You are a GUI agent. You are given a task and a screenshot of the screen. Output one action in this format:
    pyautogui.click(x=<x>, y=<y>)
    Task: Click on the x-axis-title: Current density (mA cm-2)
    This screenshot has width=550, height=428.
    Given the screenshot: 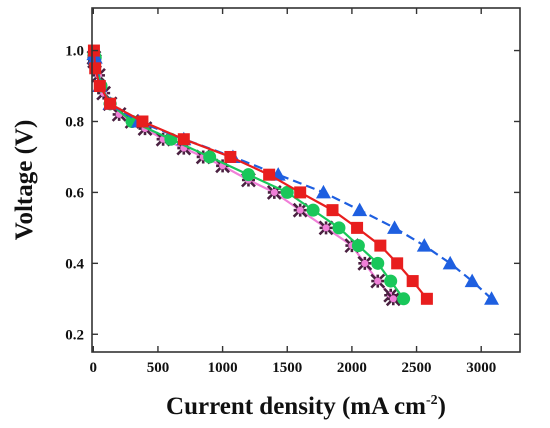 What is the action you would take?
    pyautogui.click(x=306, y=406)
    